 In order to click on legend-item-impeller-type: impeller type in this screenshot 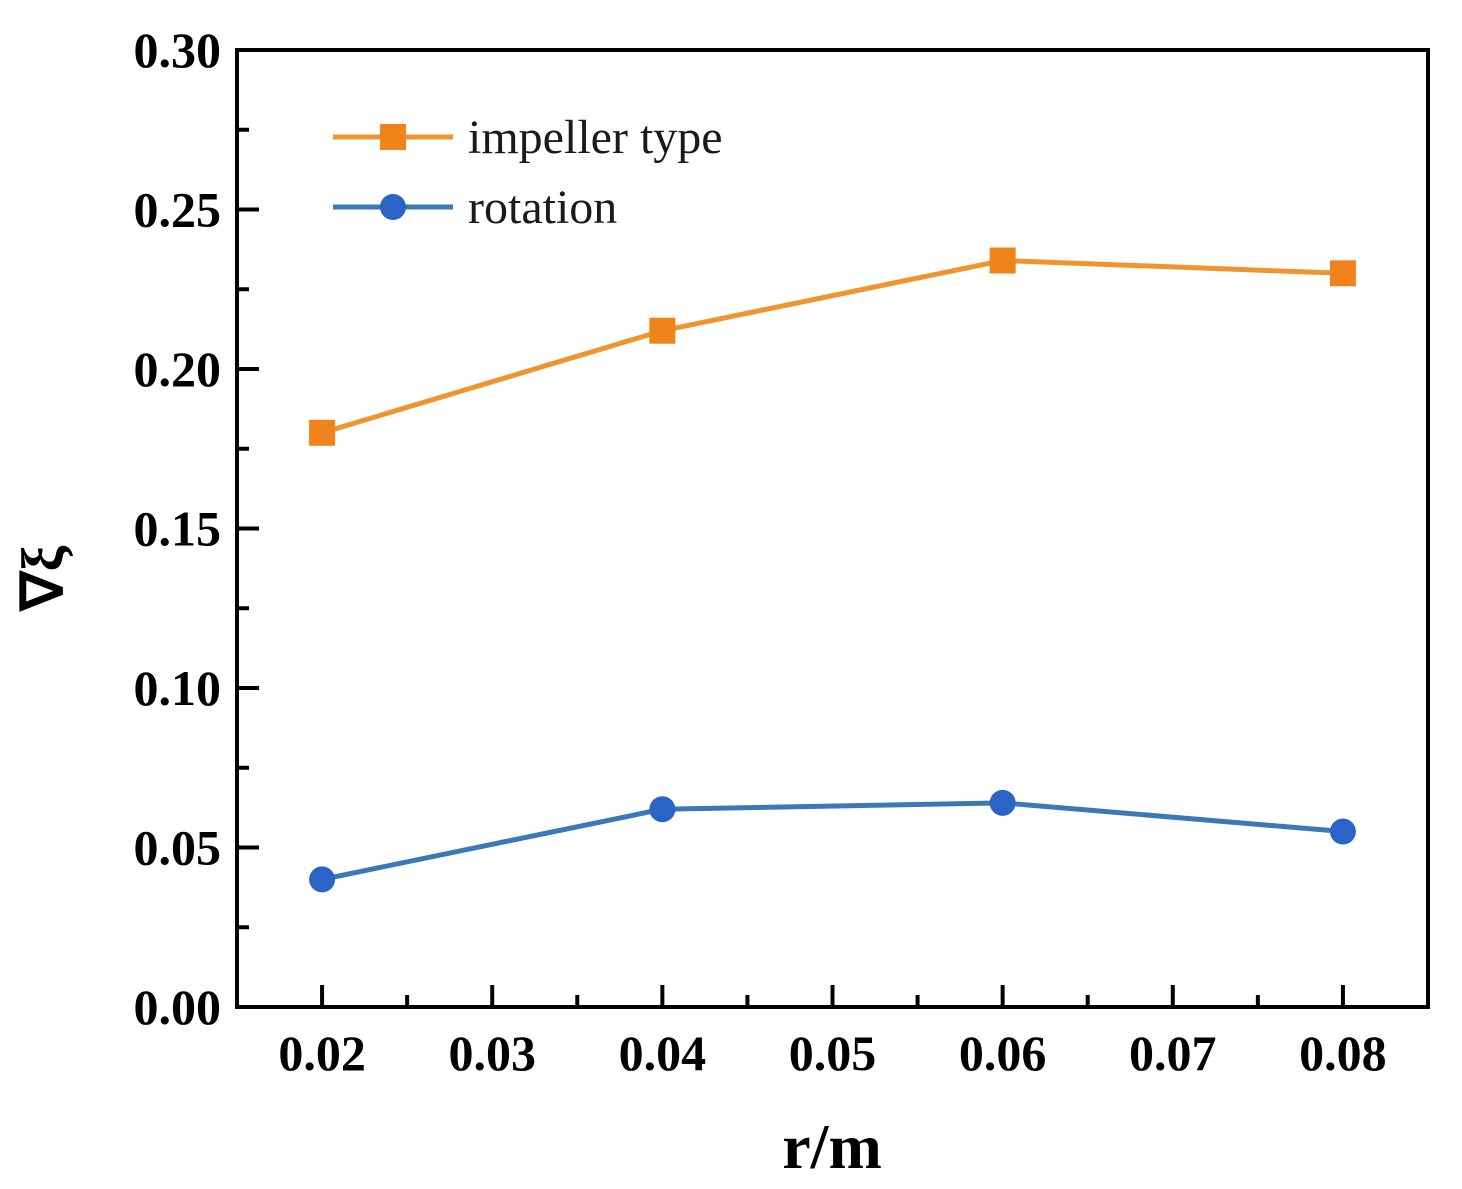, I will do `click(528, 137)`.